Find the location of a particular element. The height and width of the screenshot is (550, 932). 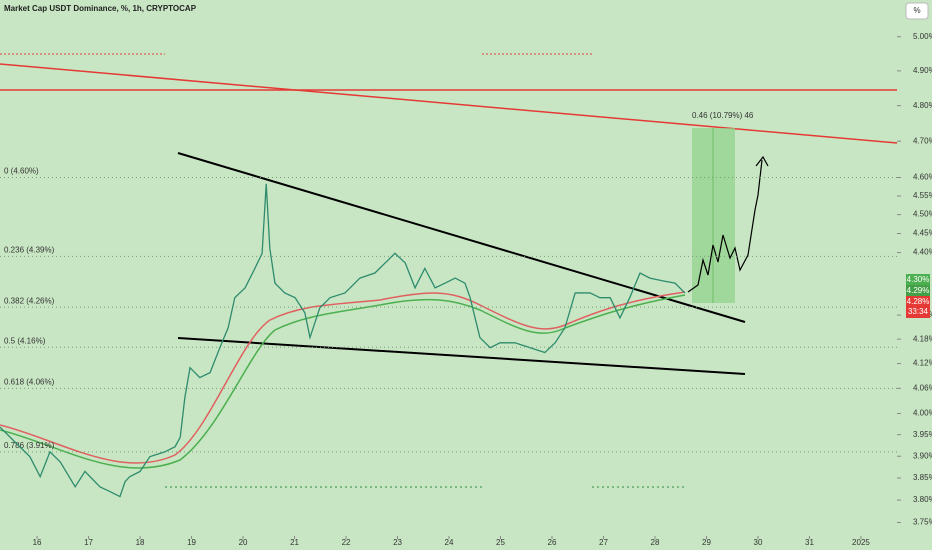

x-tick-label: 23 is located at coordinates (397, 542).